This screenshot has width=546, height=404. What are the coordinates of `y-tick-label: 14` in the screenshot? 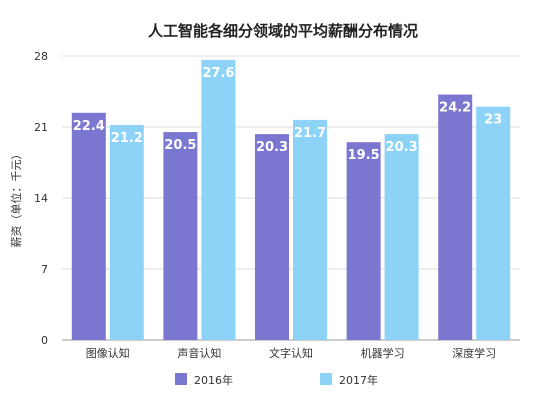 It's located at (41, 198).